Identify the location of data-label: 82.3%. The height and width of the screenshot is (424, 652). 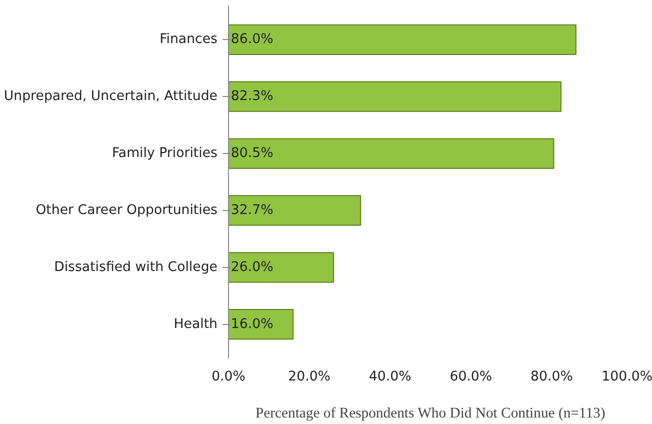
(252, 96).